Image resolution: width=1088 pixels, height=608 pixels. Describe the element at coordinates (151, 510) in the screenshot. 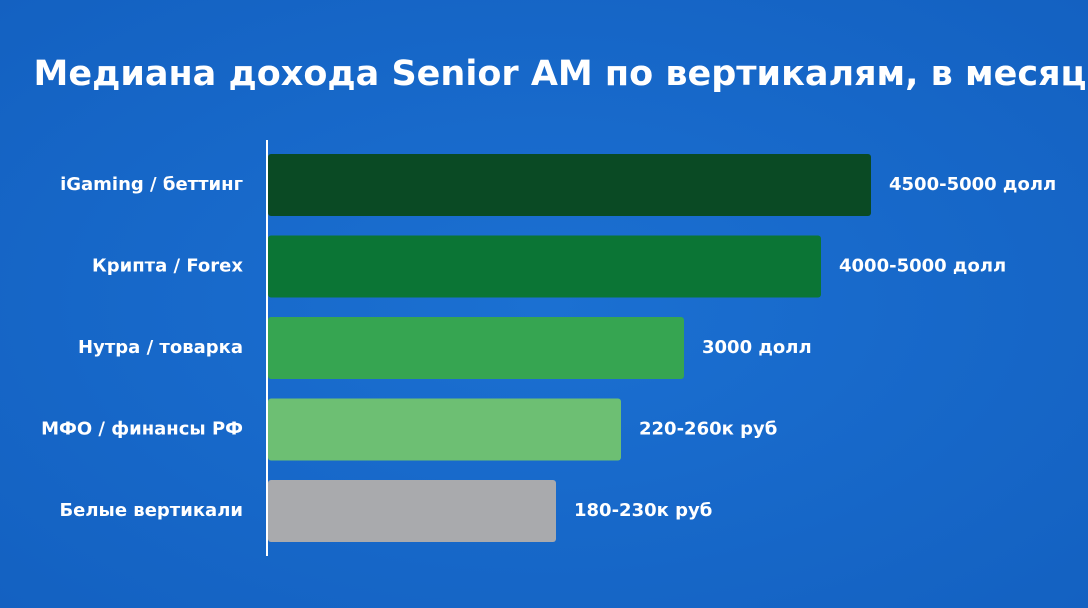

I see `category-label: Белые вертикали` at that location.